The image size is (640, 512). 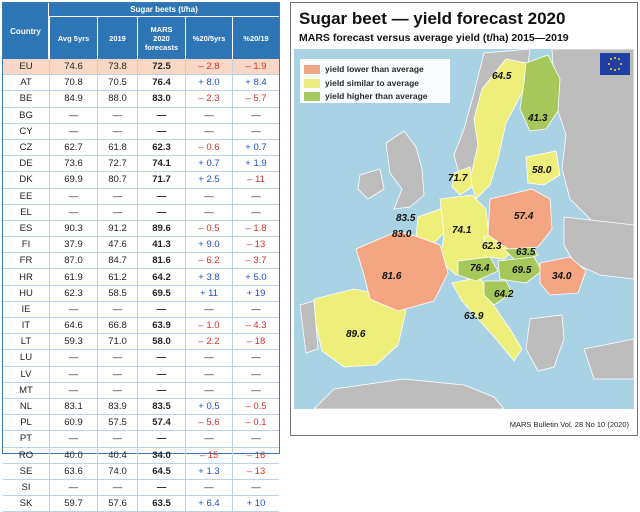 What do you see at coordinates (504, 294) in the screenshot?
I see `label-hr: 64.2` at bounding box center [504, 294].